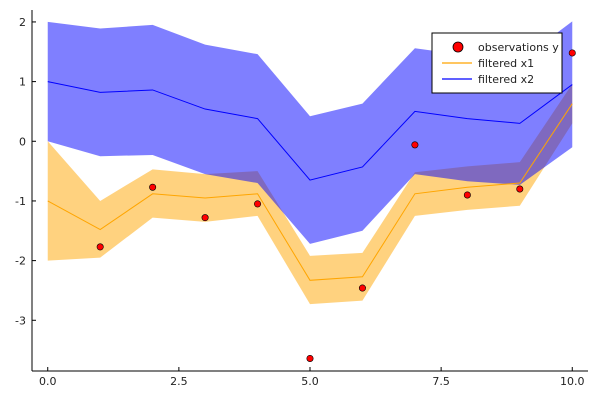  Describe the element at coordinates (506, 63) in the screenshot. I see `legend-label-x1: filtered x1` at that location.